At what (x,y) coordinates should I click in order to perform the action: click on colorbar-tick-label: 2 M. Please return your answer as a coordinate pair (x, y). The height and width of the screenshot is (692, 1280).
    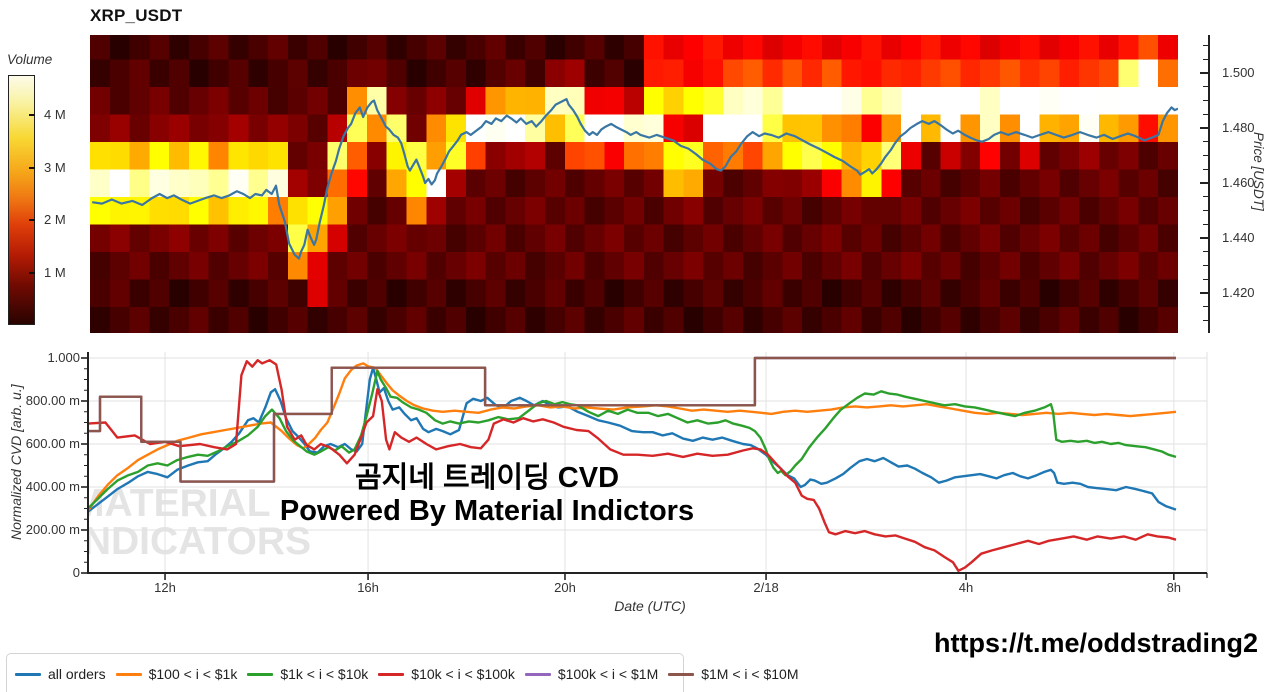
    Looking at the image, I should click on (55, 220).